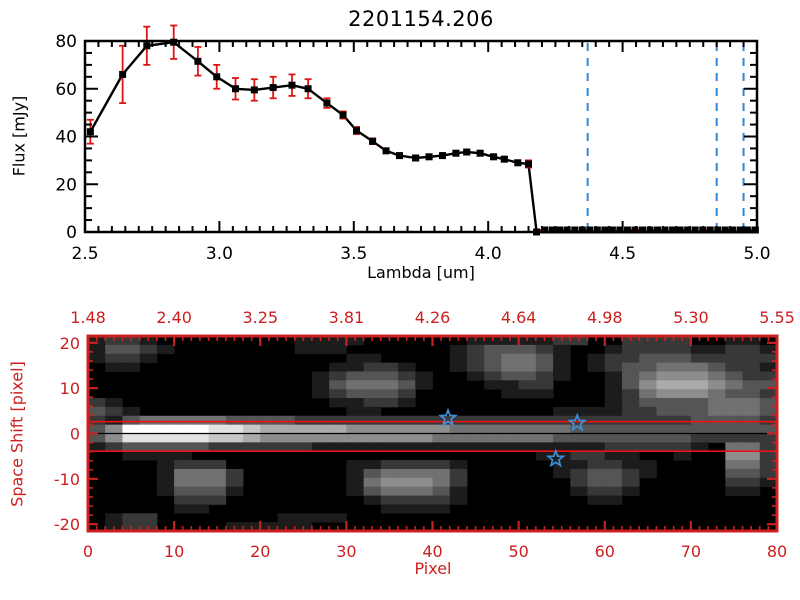  I want to click on tick-label: -10, so click(67, 479).